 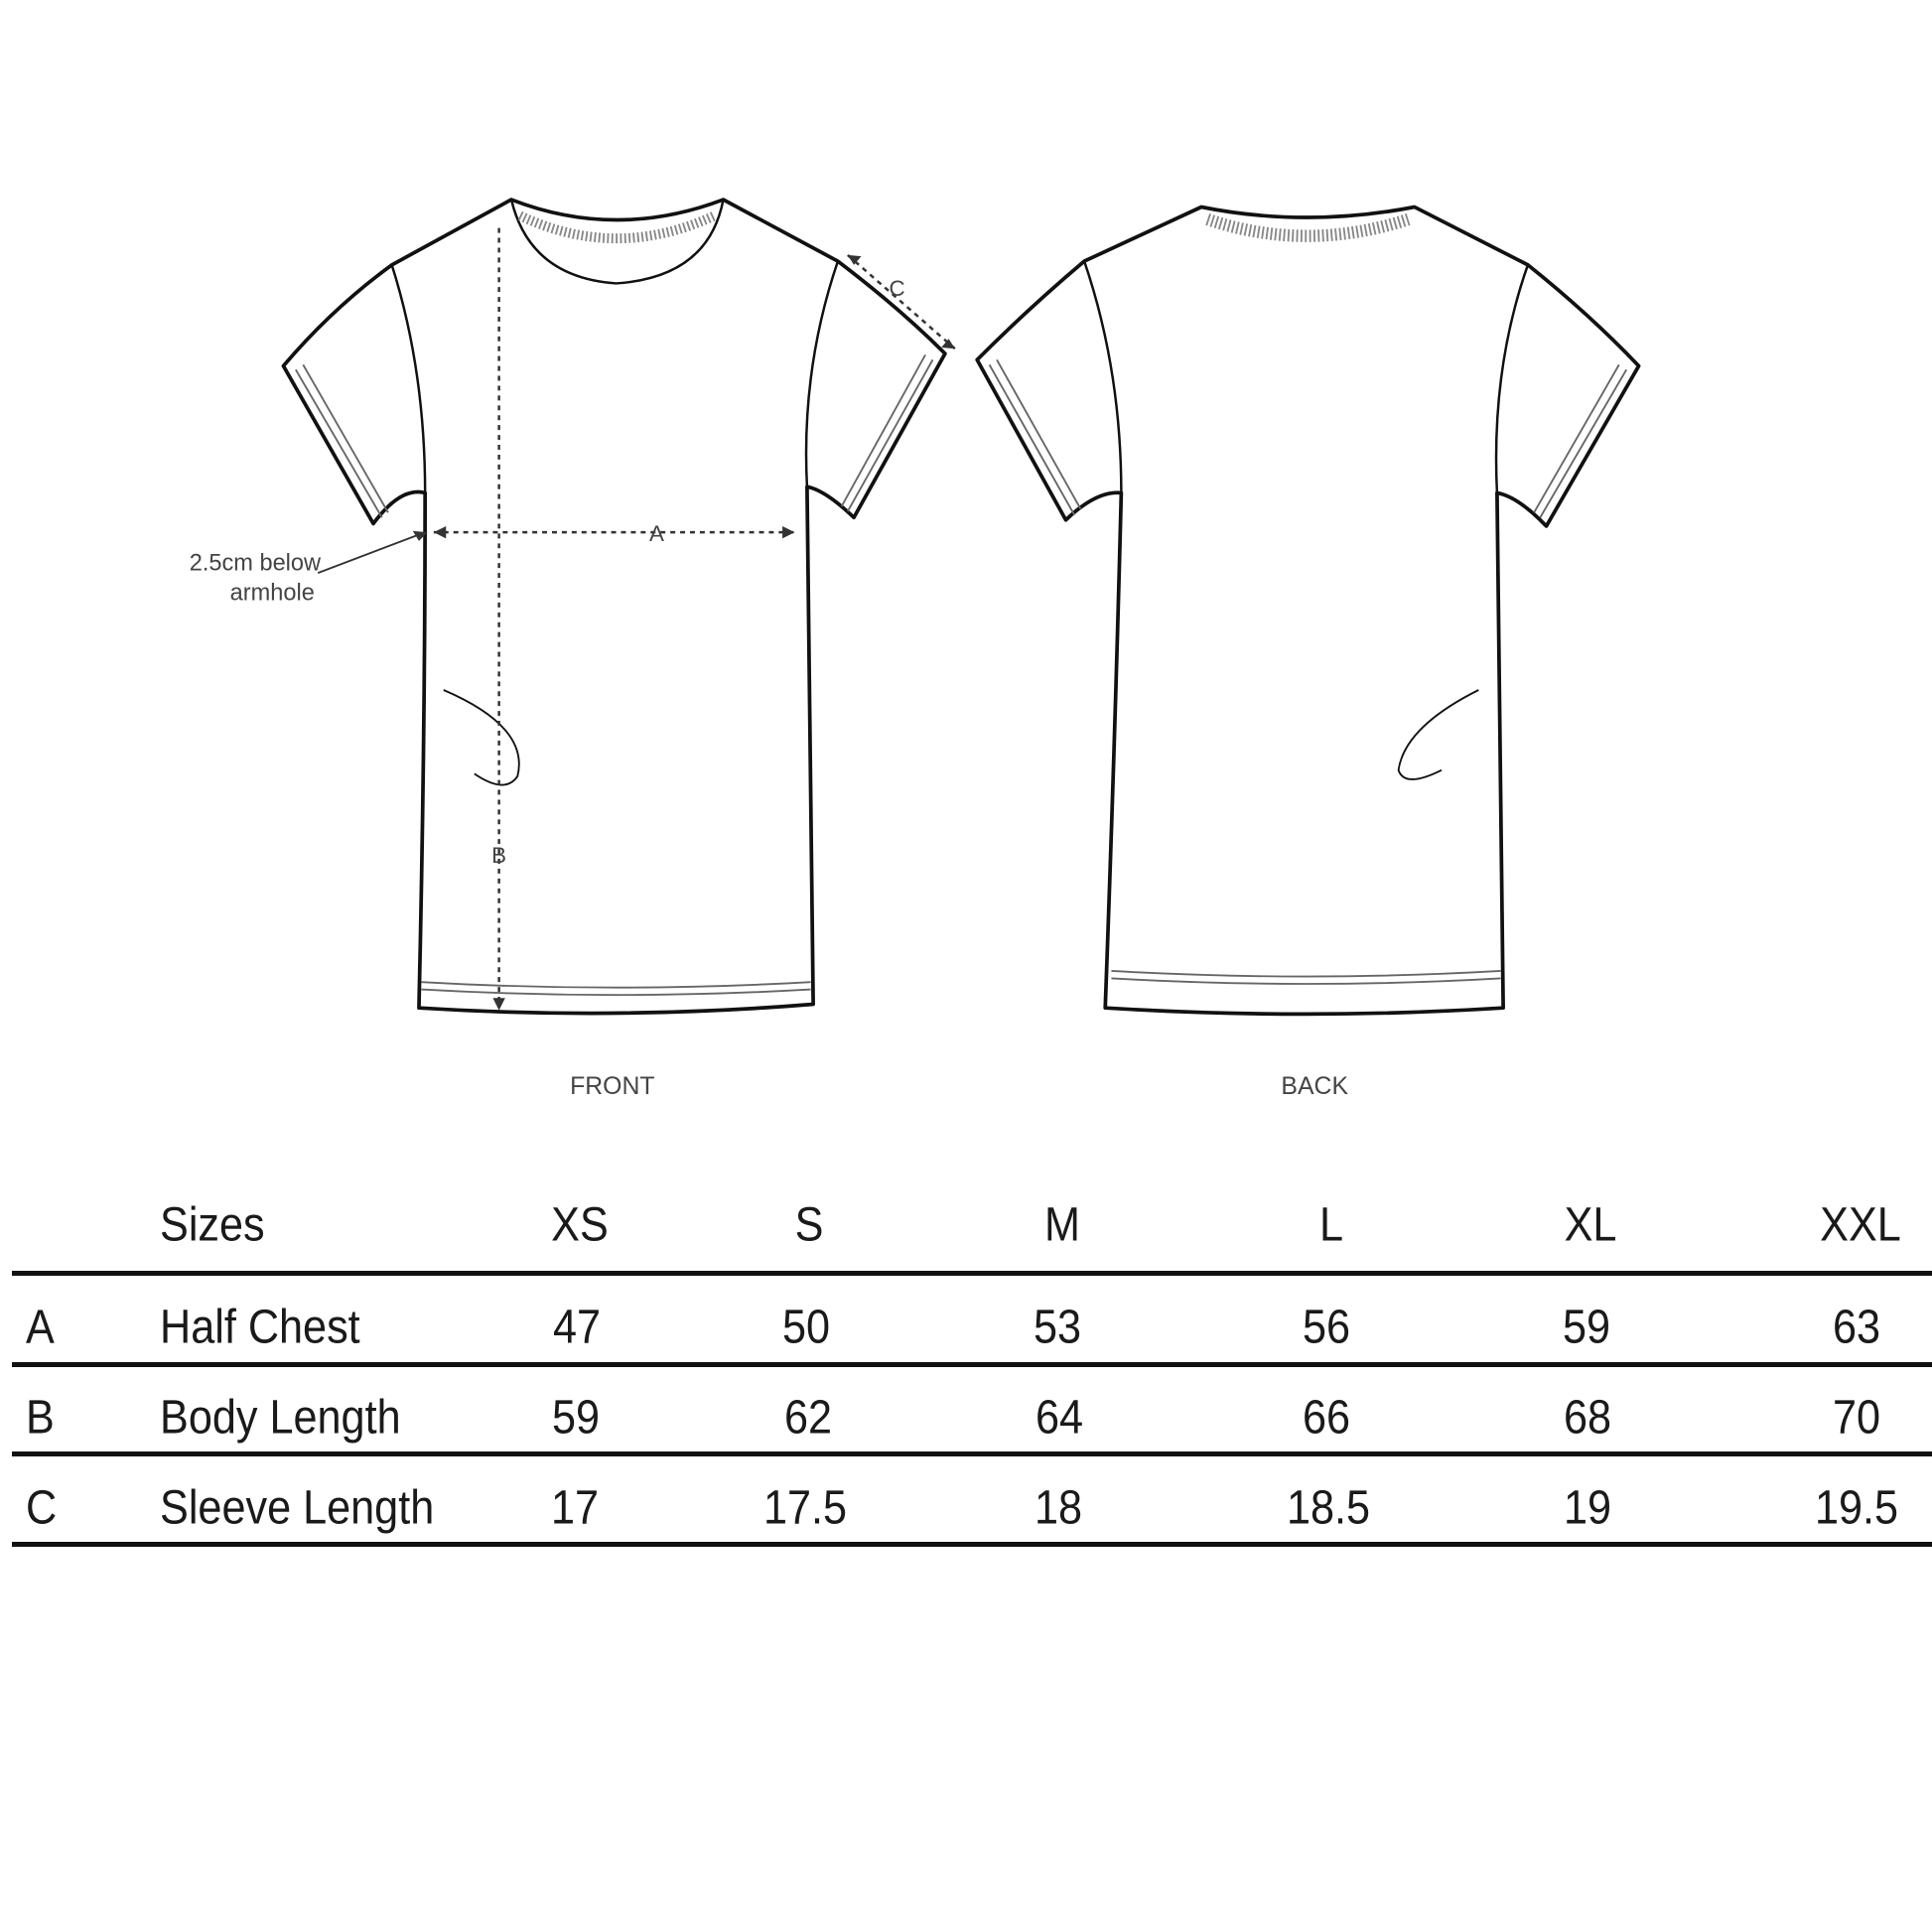 What do you see at coordinates (902, 302) in the screenshot?
I see `measure-c-line` at bounding box center [902, 302].